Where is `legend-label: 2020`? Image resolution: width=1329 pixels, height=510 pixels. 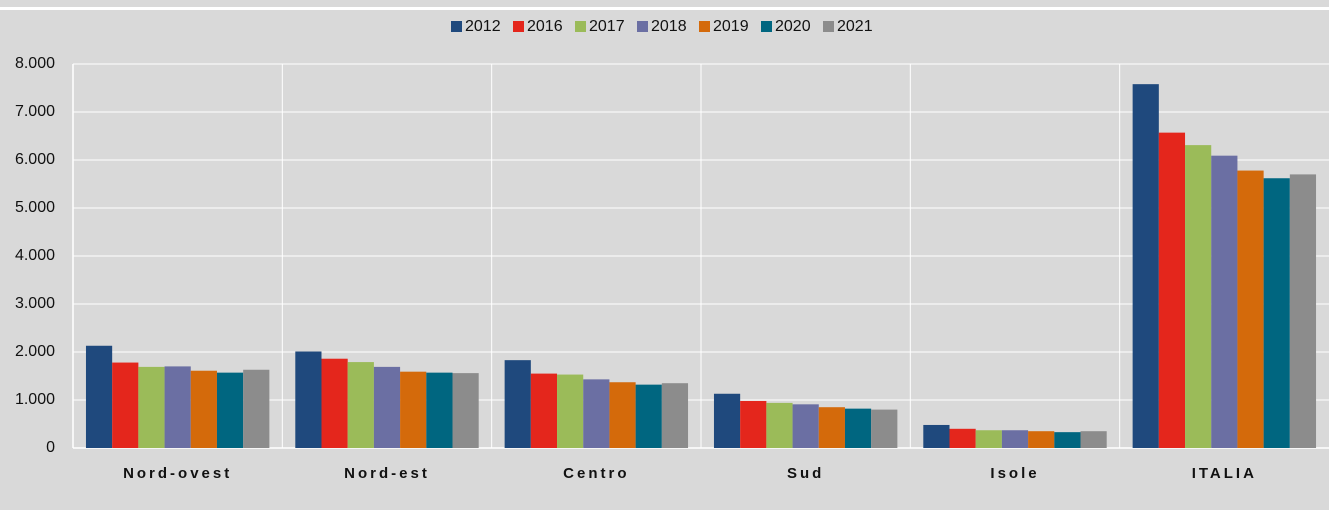
legend-label: 2020 is located at coordinates (793, 26).